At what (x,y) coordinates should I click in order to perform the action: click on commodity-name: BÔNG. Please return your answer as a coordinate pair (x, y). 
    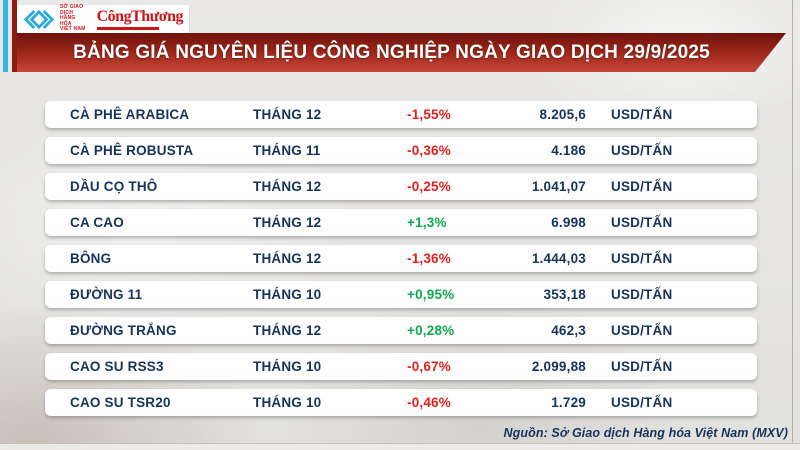
    Looking at the image, I should click on (91, 258).